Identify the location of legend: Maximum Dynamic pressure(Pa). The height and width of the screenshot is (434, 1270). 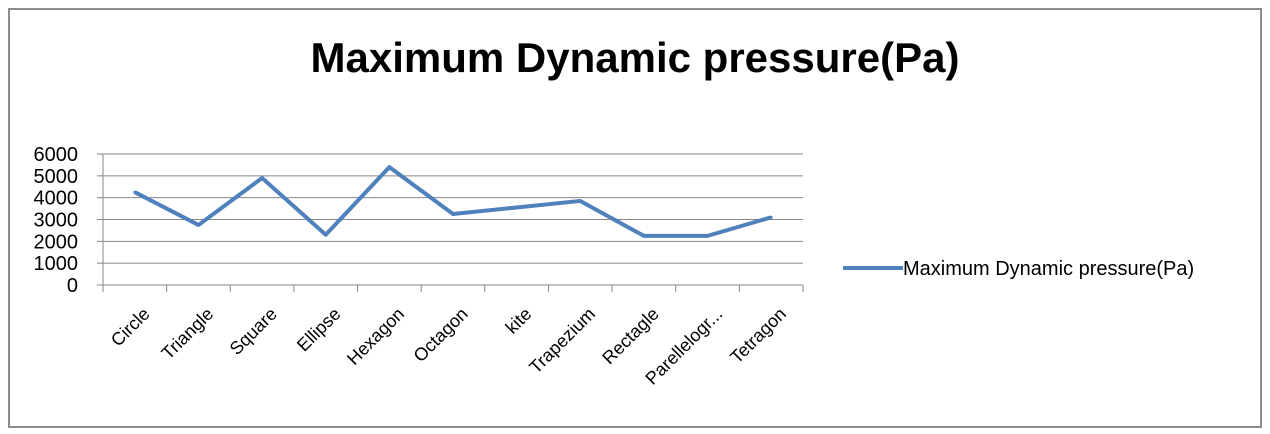
(1018, 269).